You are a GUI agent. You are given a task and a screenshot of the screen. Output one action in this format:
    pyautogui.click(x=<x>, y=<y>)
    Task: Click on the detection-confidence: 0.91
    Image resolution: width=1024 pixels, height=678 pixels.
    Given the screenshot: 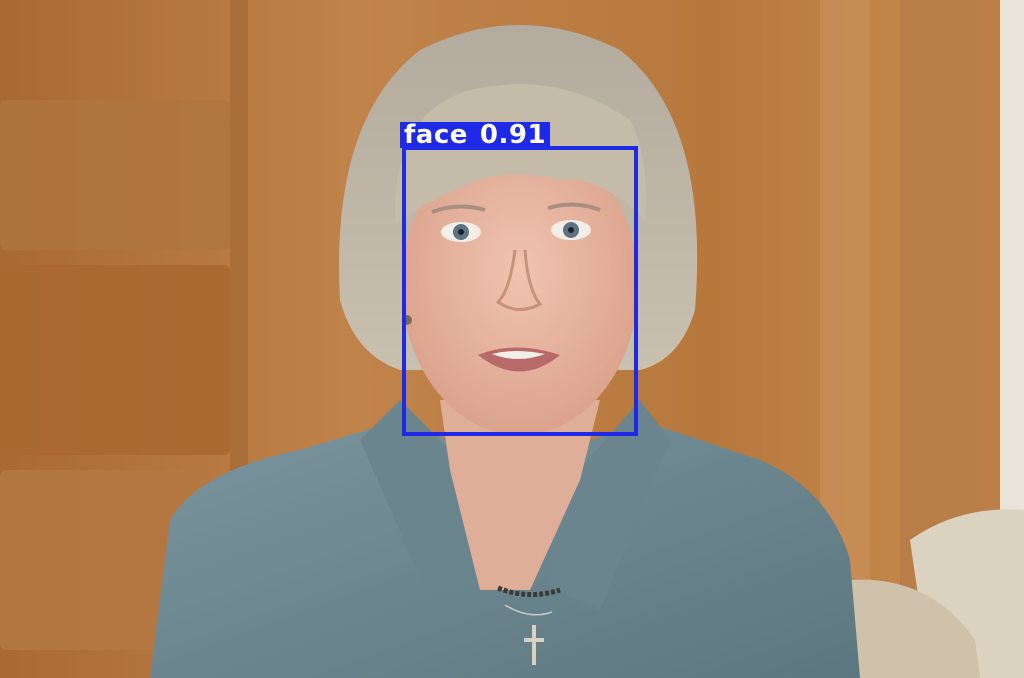 What is the action you would take?
    pyautogui.click(x=513, y=135)
    